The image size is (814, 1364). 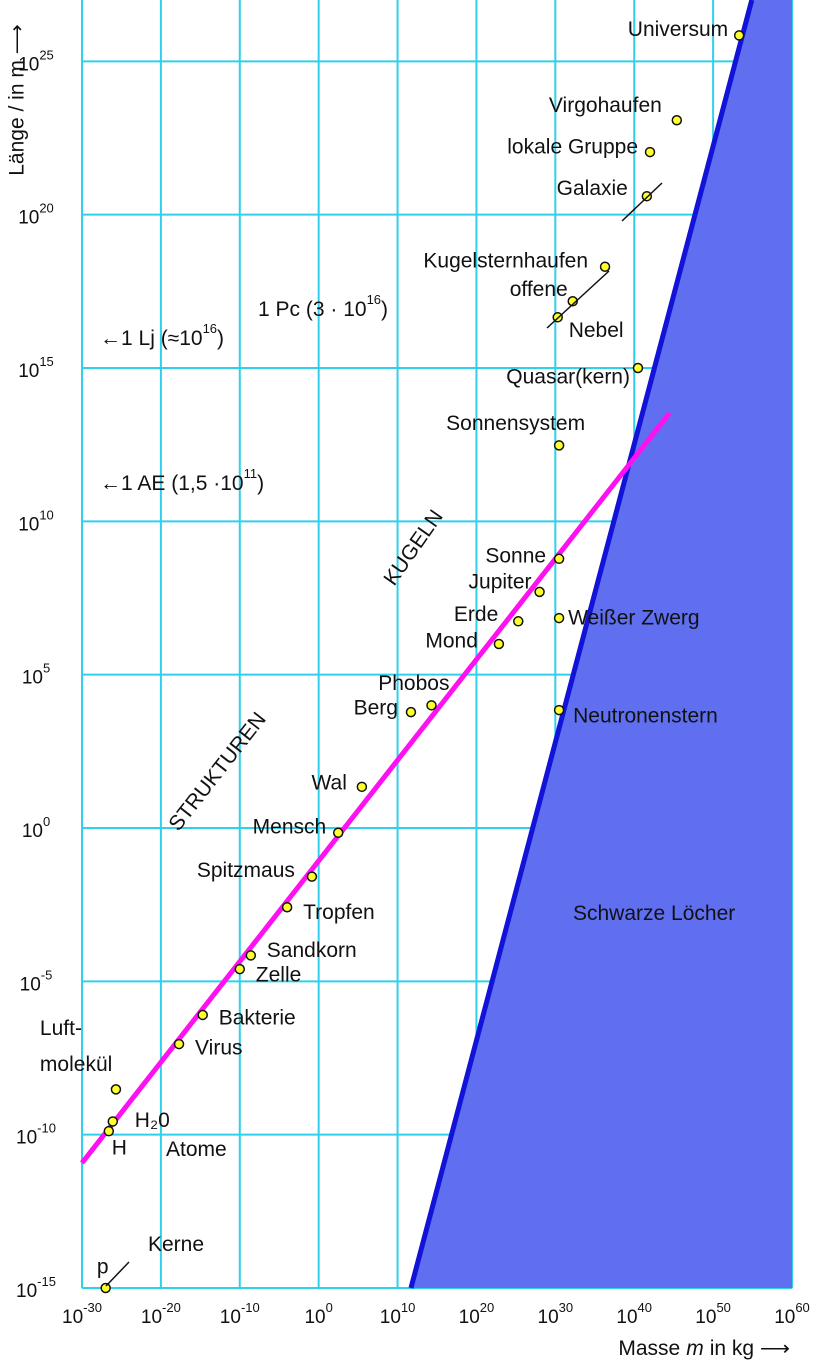 I want to click on point-label: Kugelsternhaufen, so click(x=505, y=260).